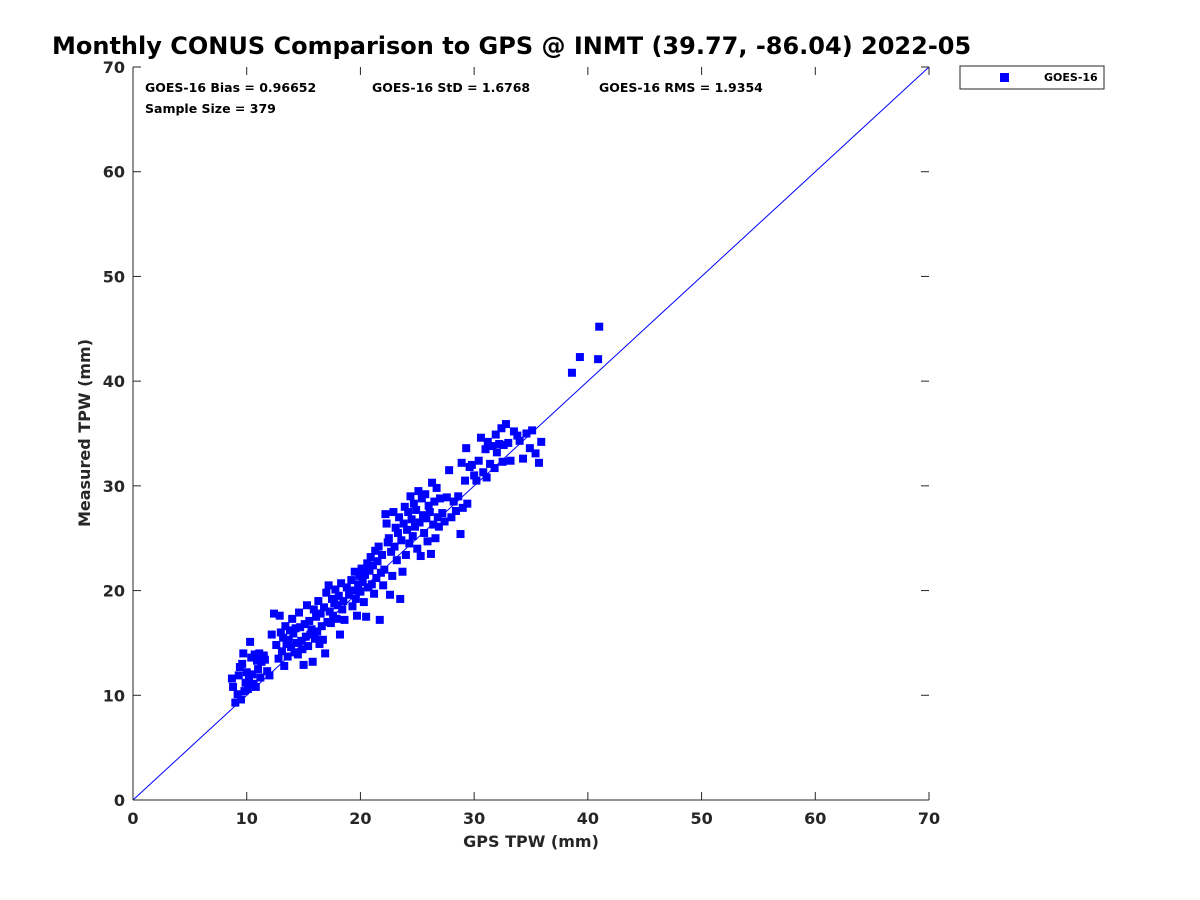 This screenshot has height=900, width=1200. What do you see at coordinates (210, 108) in the screenshot?
I see `sample-size-annotation: Sample Size = 379` at bounding box center [210, 108].